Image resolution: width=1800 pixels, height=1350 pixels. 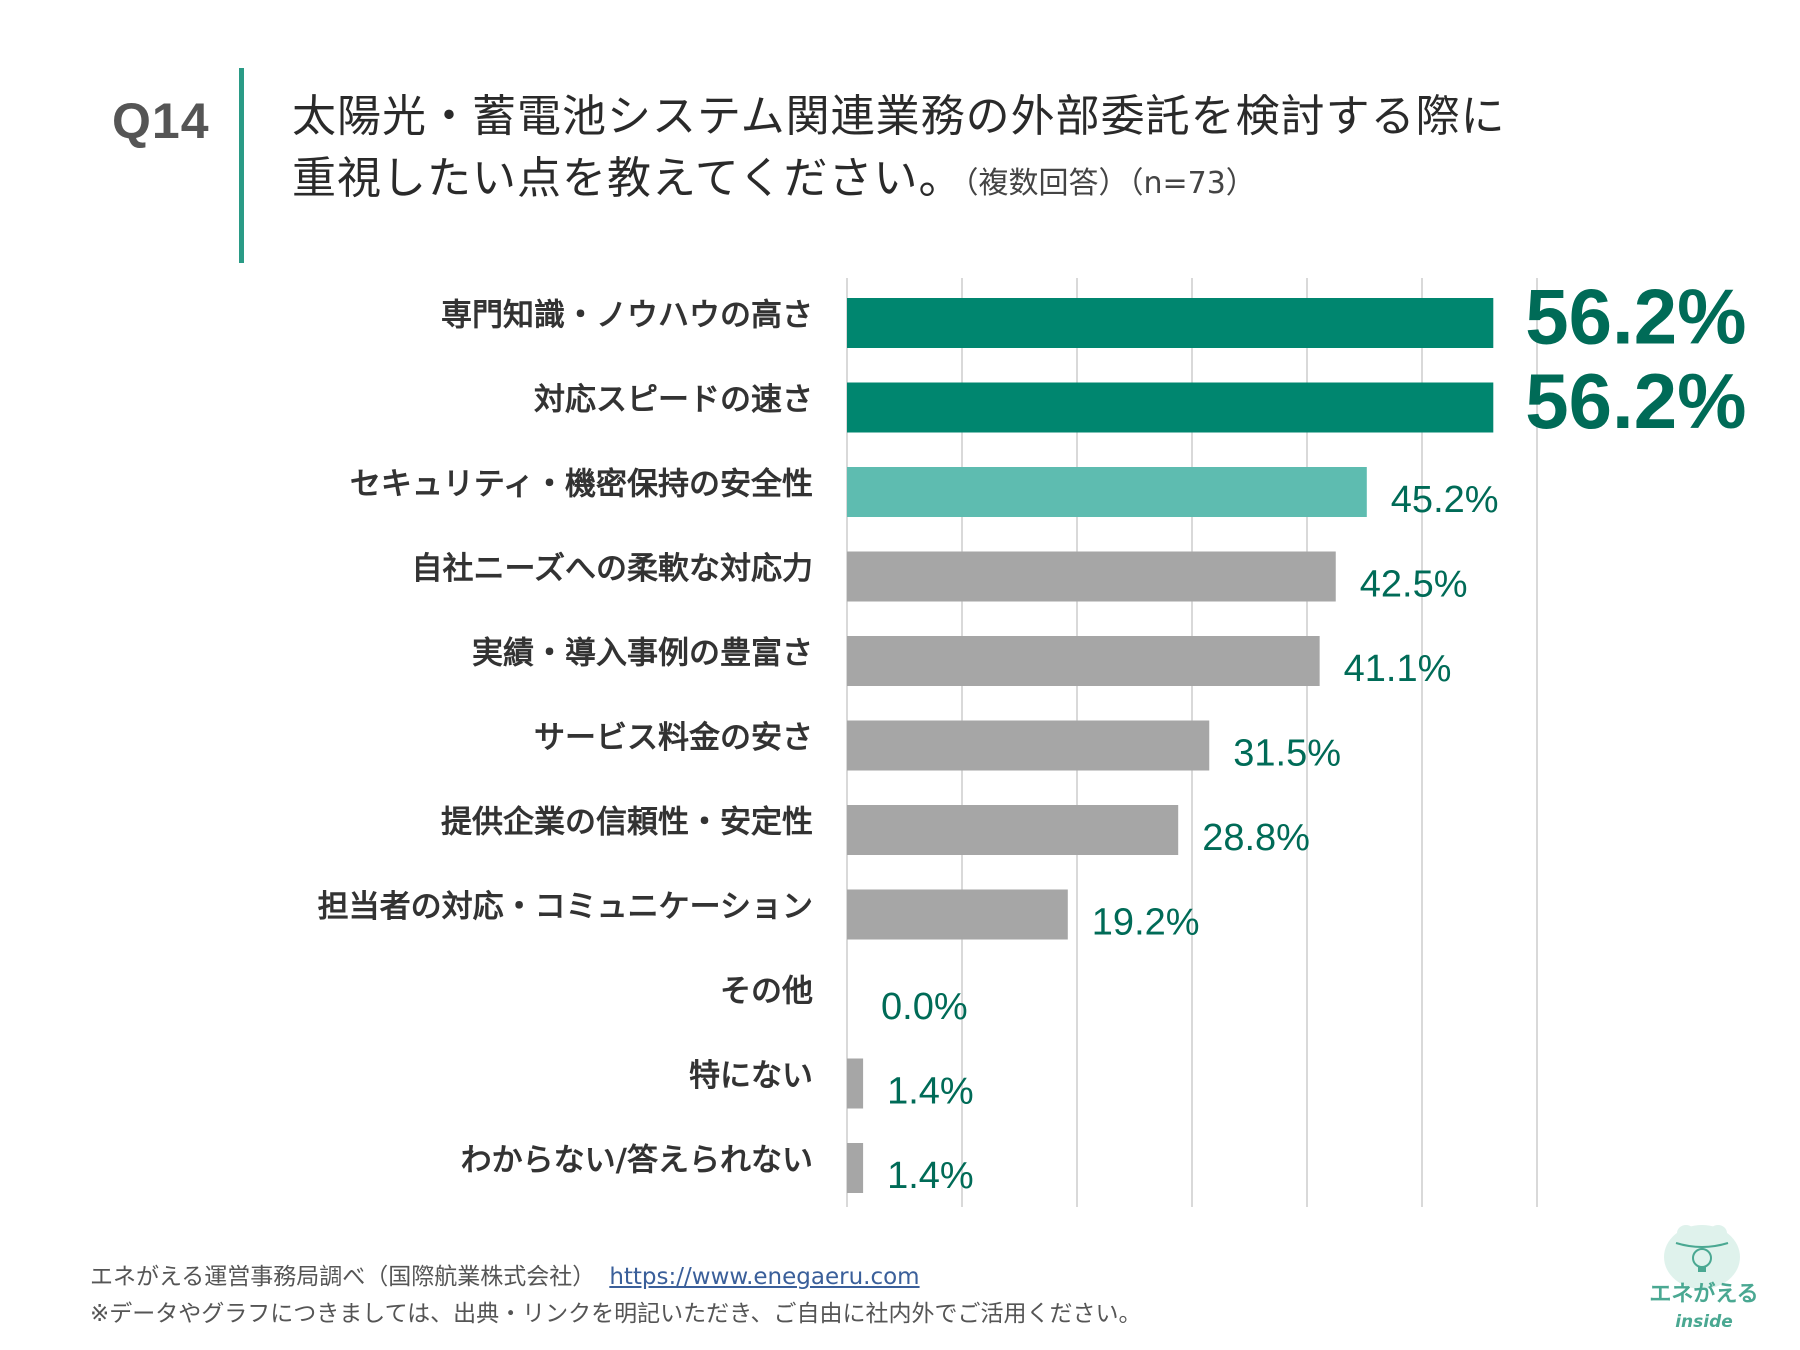 What do you see at coordinates (1702, 1257) in the screenshot?
I see `enegaeru-logo-icon` at bounding box center [1702, 1257].